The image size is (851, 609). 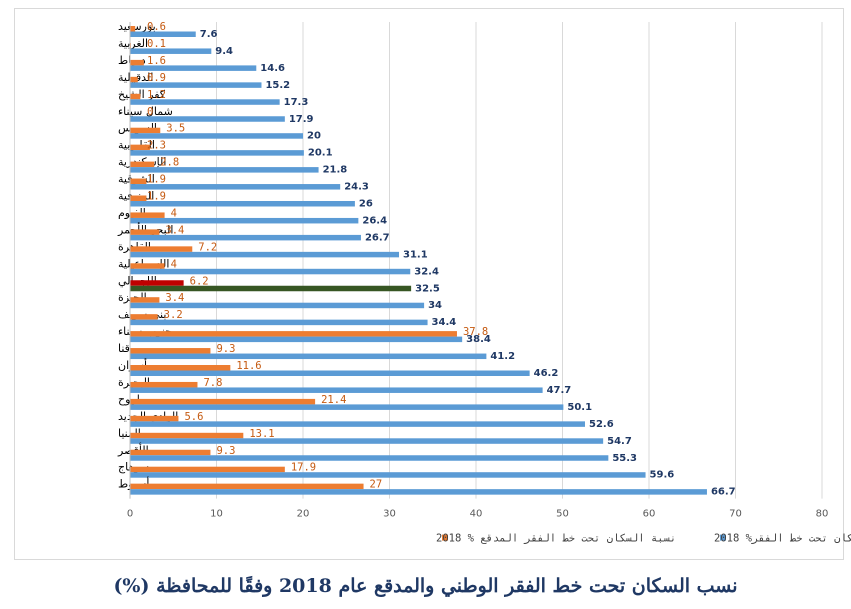 What do you see at coordinates (156, 27) in the screenshot?
I see `data-label-extreme-poverty: 0.6` at bounding box center [156, 27].